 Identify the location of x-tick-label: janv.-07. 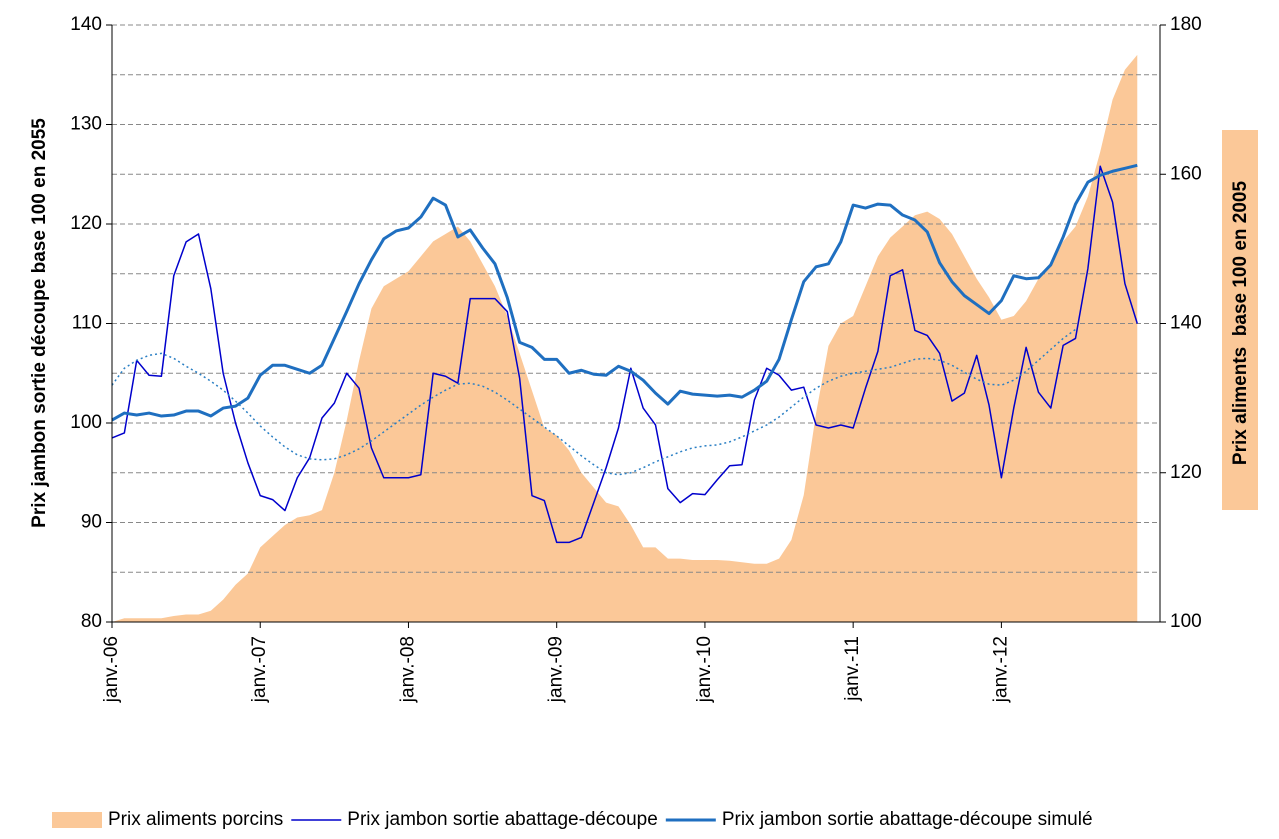
(259, 669).